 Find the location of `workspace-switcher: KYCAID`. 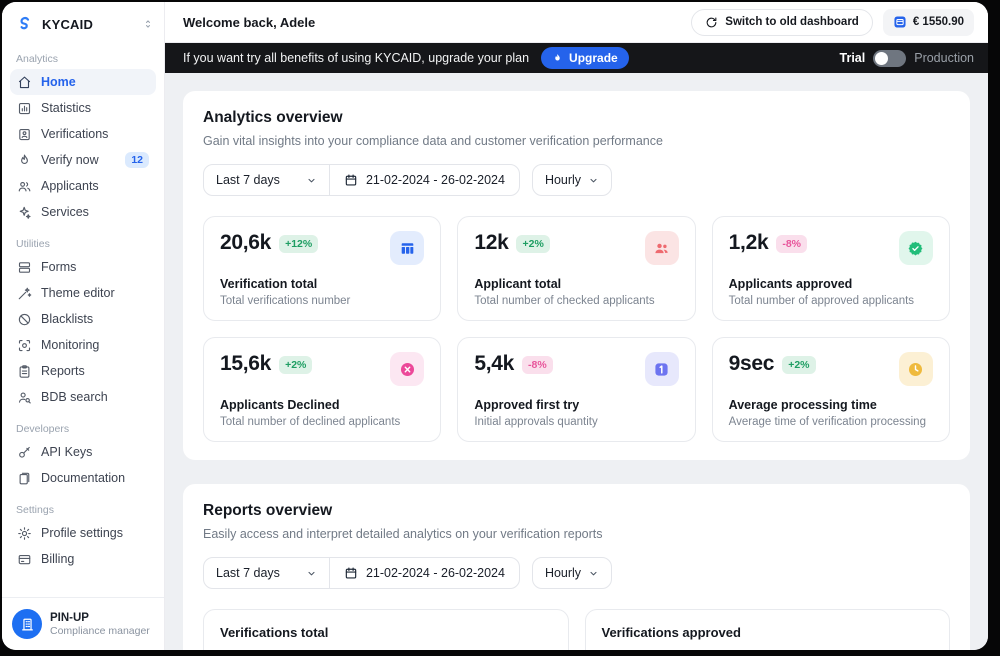

workspace-switcher: KYCAID is located at coordinates (83, 21).